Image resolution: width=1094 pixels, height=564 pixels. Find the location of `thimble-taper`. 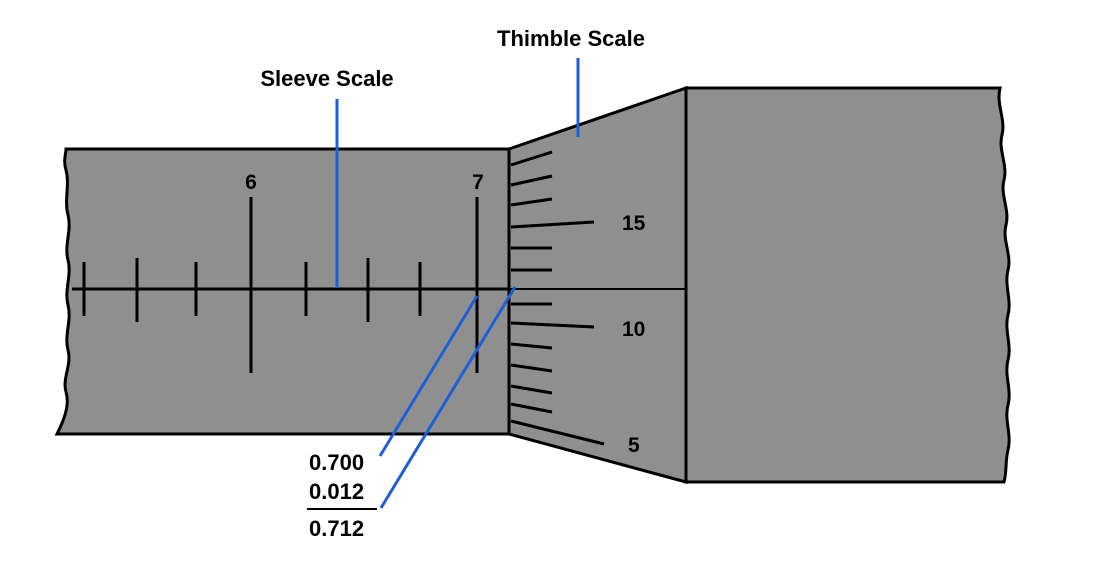

thimble-taper is located at coordinates (597, 284).